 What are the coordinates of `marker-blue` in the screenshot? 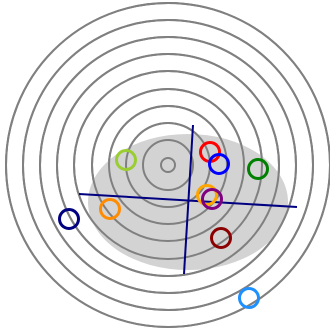 It's located at (219, 164).